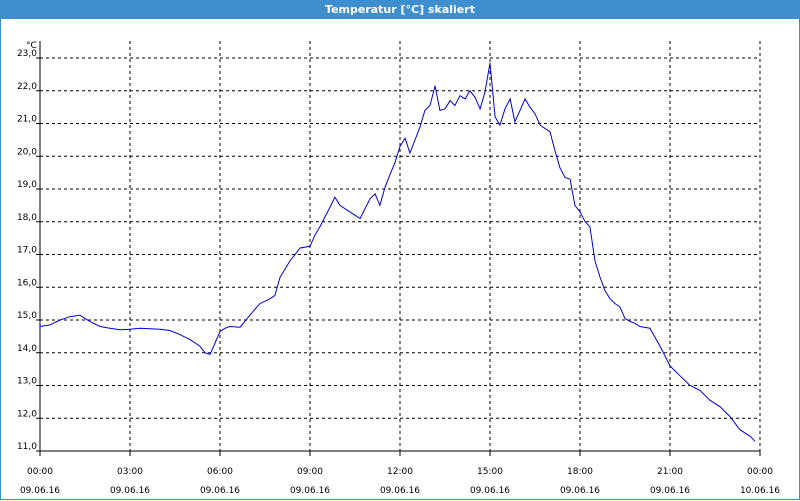 This screenshot has height=501, width=800. What do you see at coordinates (27, 87) in the screenshot?
I see `y-tick-label: 22,0` at bounding box center [27, 87].